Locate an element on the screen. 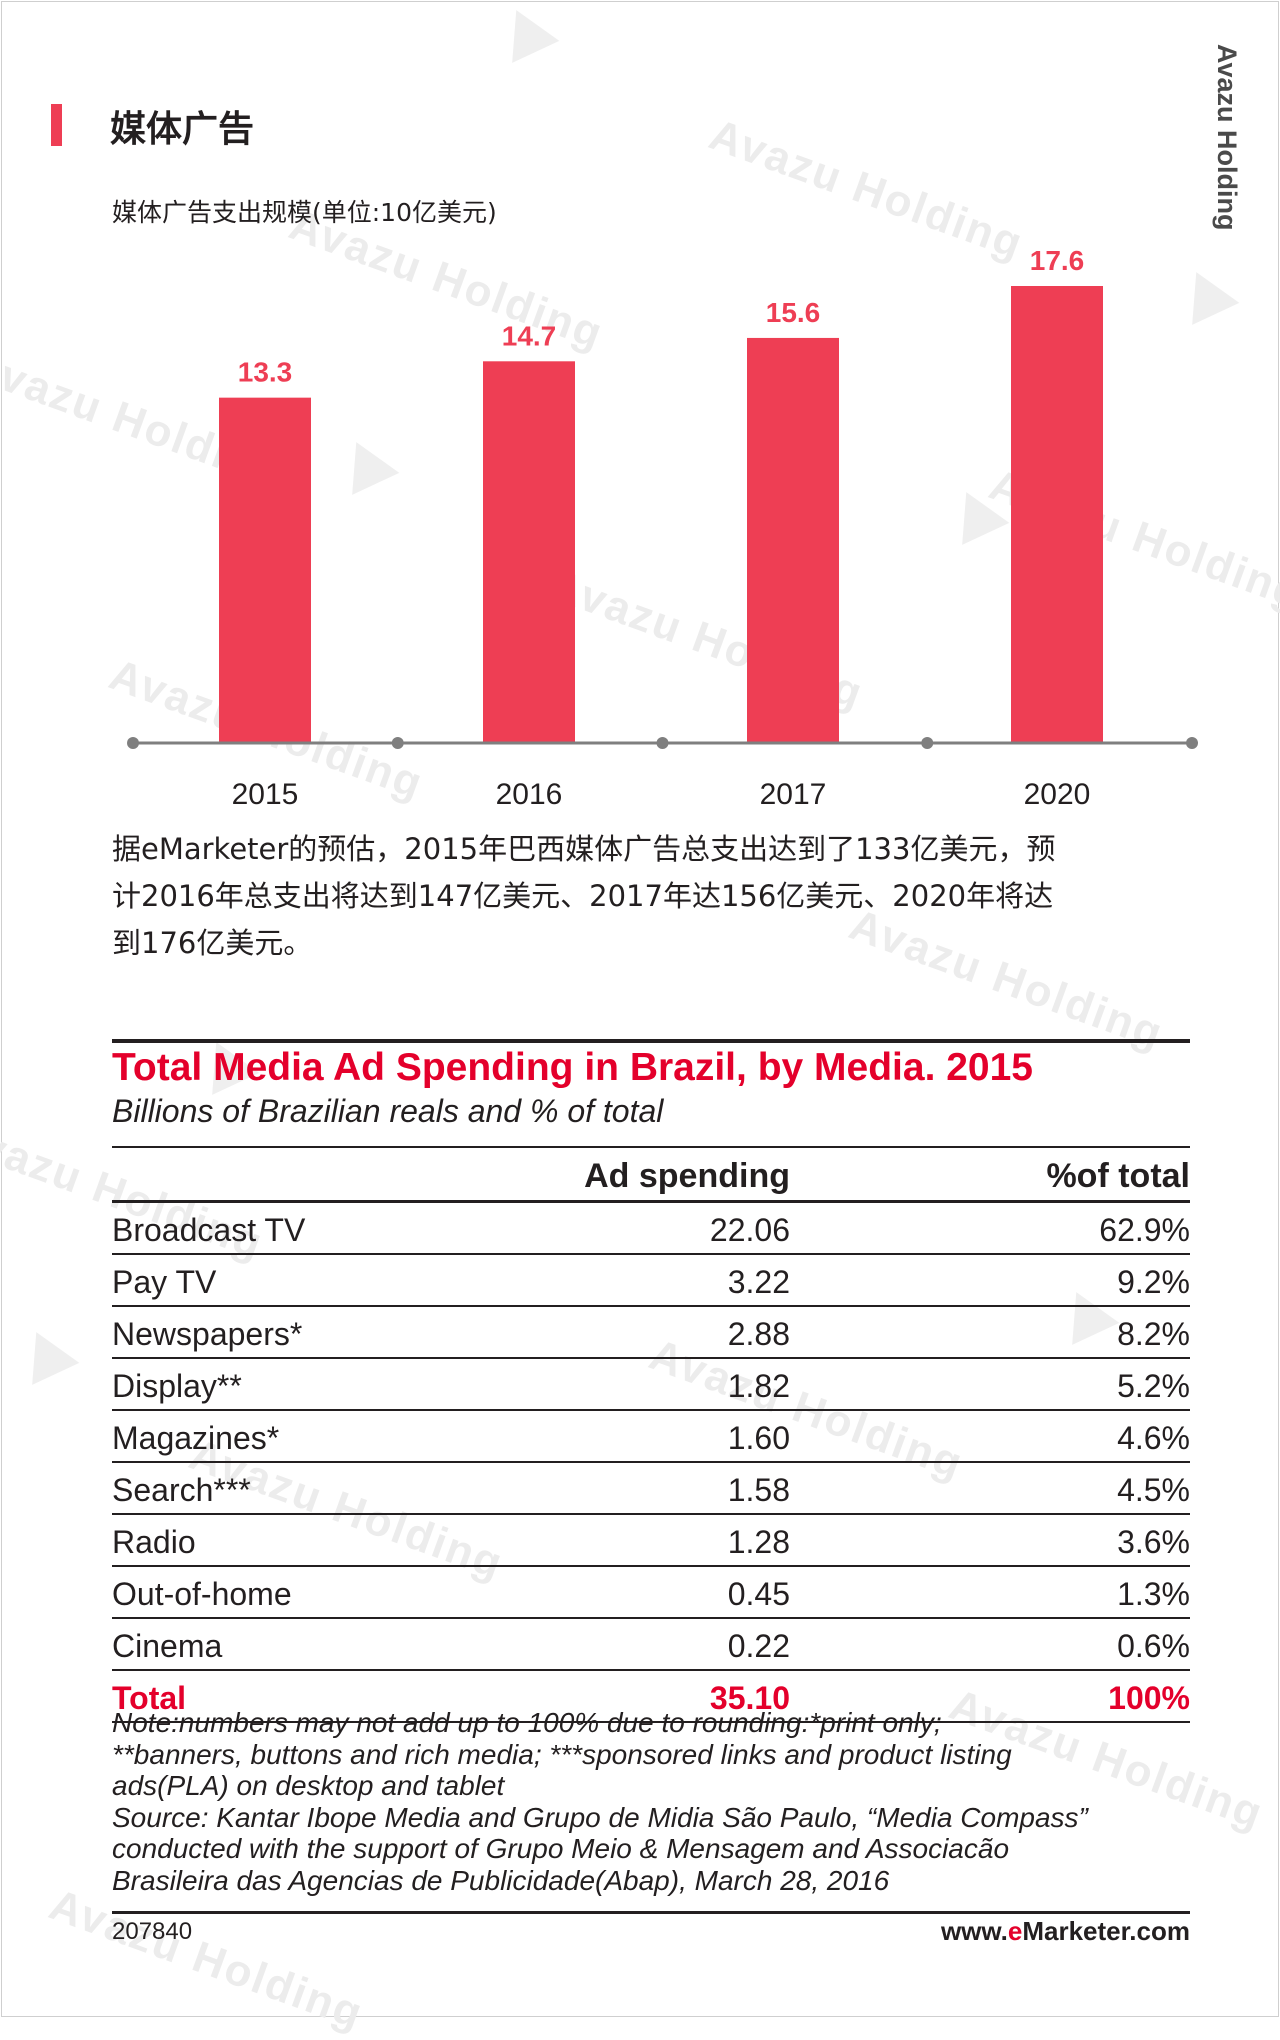 Image resolution: width=1280 pixels, height=2040 pixels. cell-media: Radio is located at coordinates (154, 1542).